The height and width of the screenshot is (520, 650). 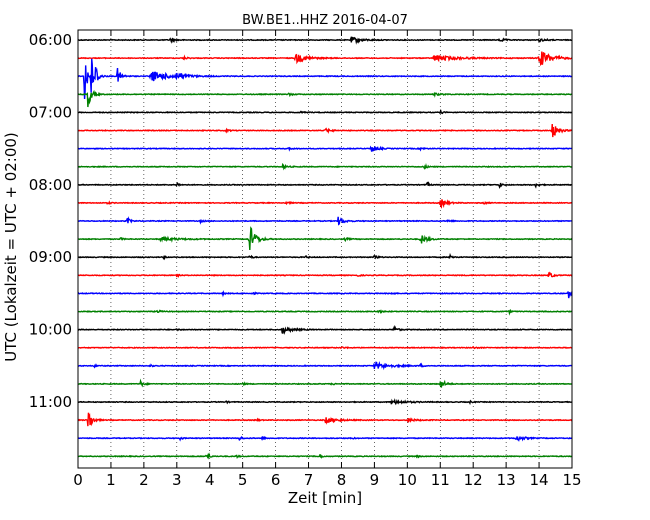 What do you see at coordinates (440, 480) in the screenshot?
I see `x-tick-label: 11` at bounding box center [440, 480].